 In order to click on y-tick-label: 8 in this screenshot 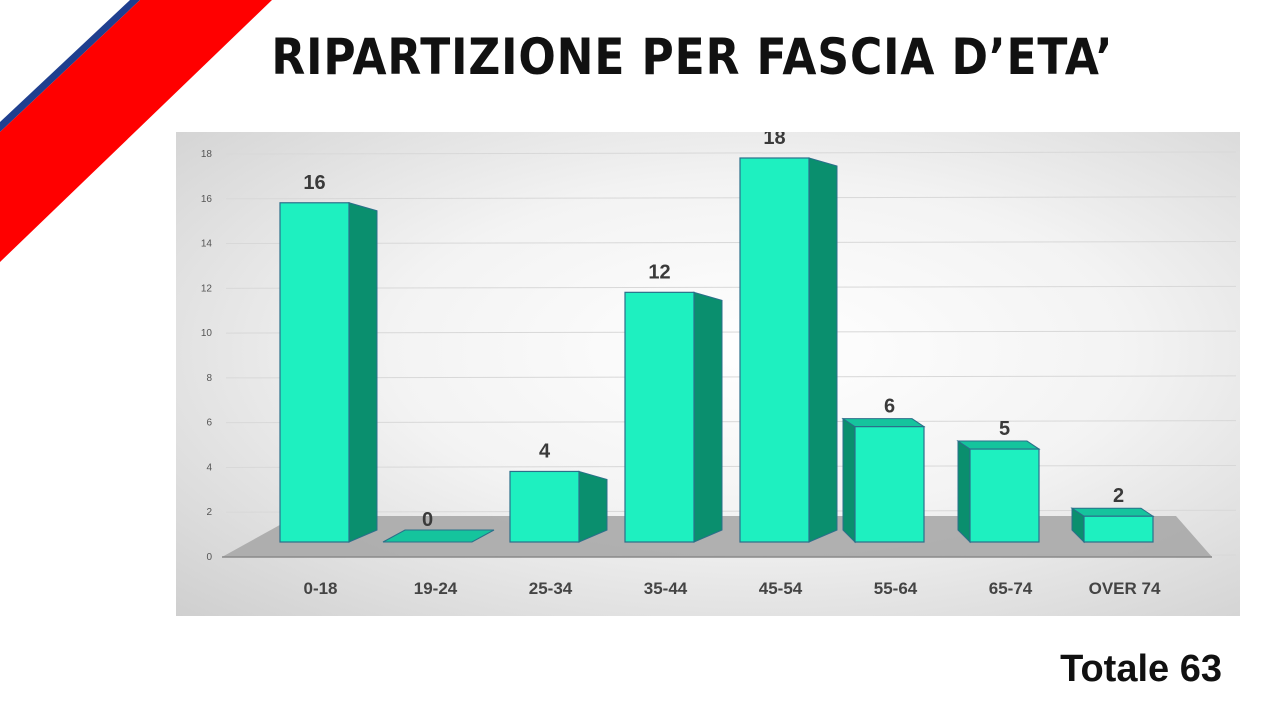, I will do `click(209, 378)`.